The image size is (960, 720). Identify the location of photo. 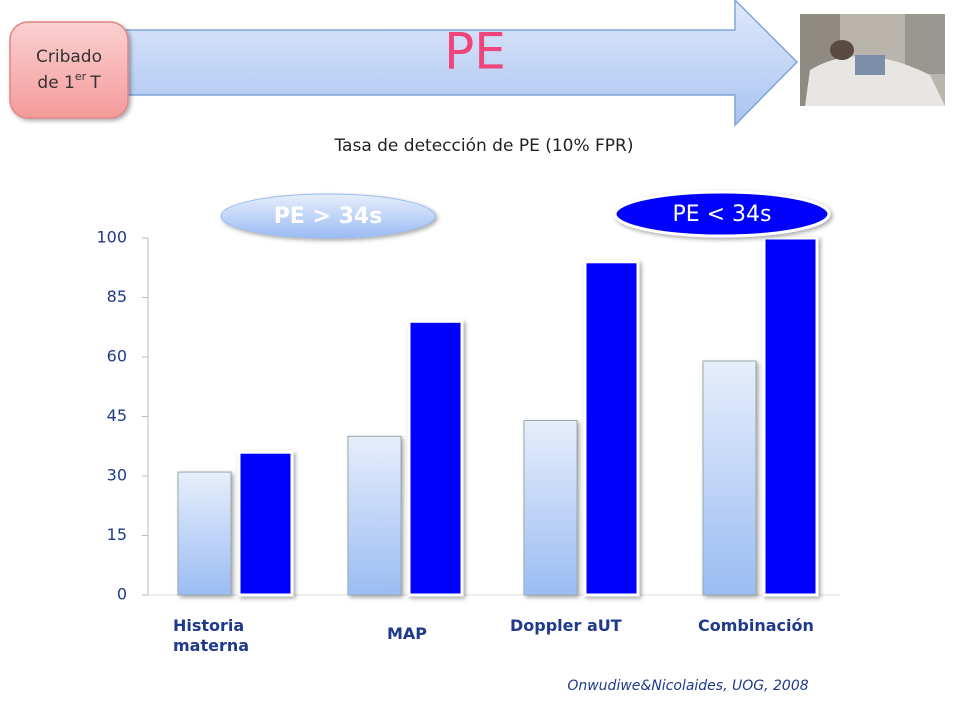
(872, 60).